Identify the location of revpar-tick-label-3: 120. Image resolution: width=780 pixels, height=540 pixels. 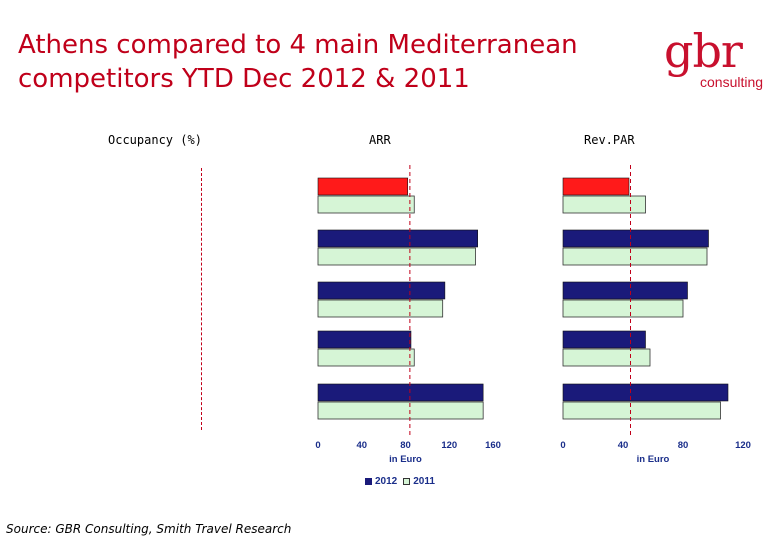
(743, 445).